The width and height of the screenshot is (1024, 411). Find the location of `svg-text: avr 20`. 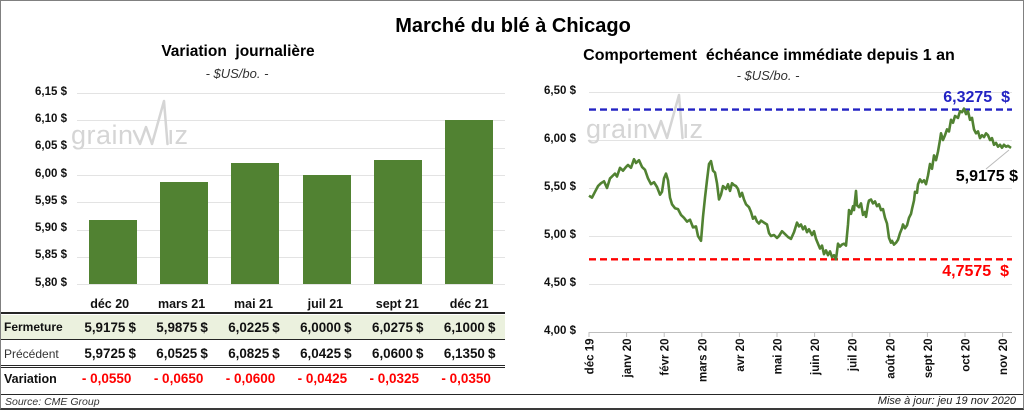

svg-text: avr 20 is located at coordinates (741, 355).